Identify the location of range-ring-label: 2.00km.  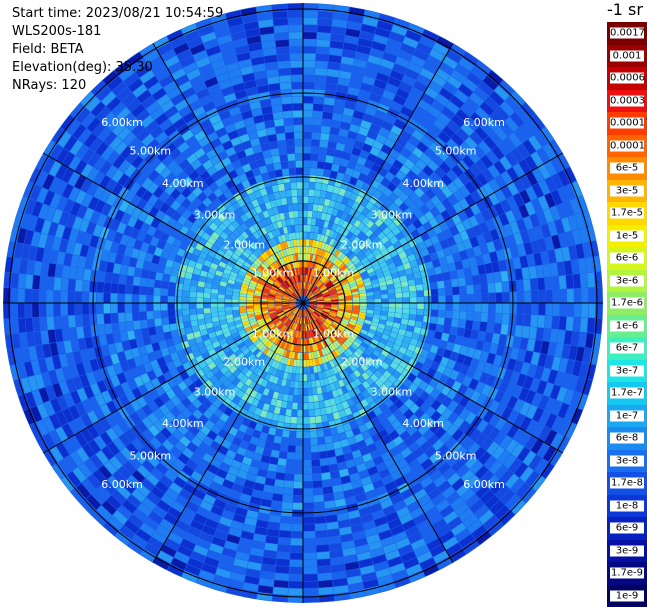
(245, 362).